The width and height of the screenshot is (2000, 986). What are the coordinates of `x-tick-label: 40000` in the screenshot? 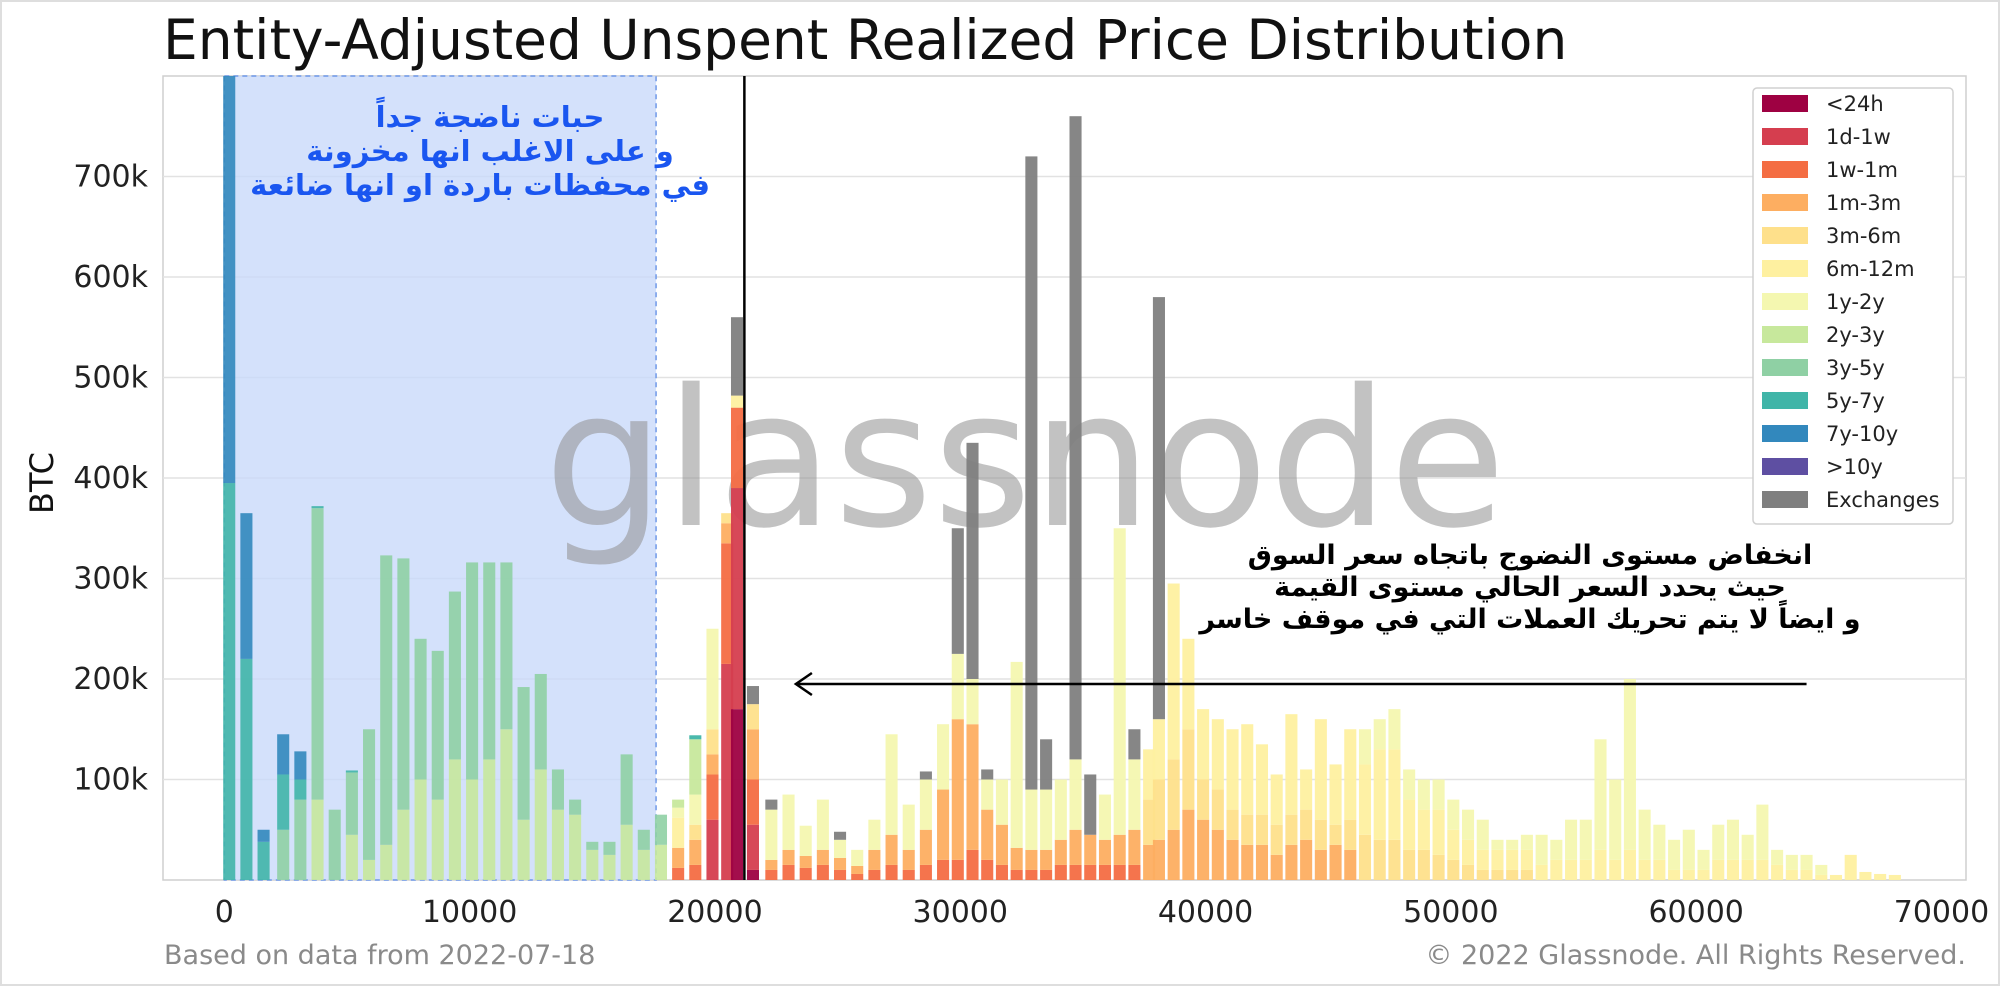 It's located at (1205, 912).